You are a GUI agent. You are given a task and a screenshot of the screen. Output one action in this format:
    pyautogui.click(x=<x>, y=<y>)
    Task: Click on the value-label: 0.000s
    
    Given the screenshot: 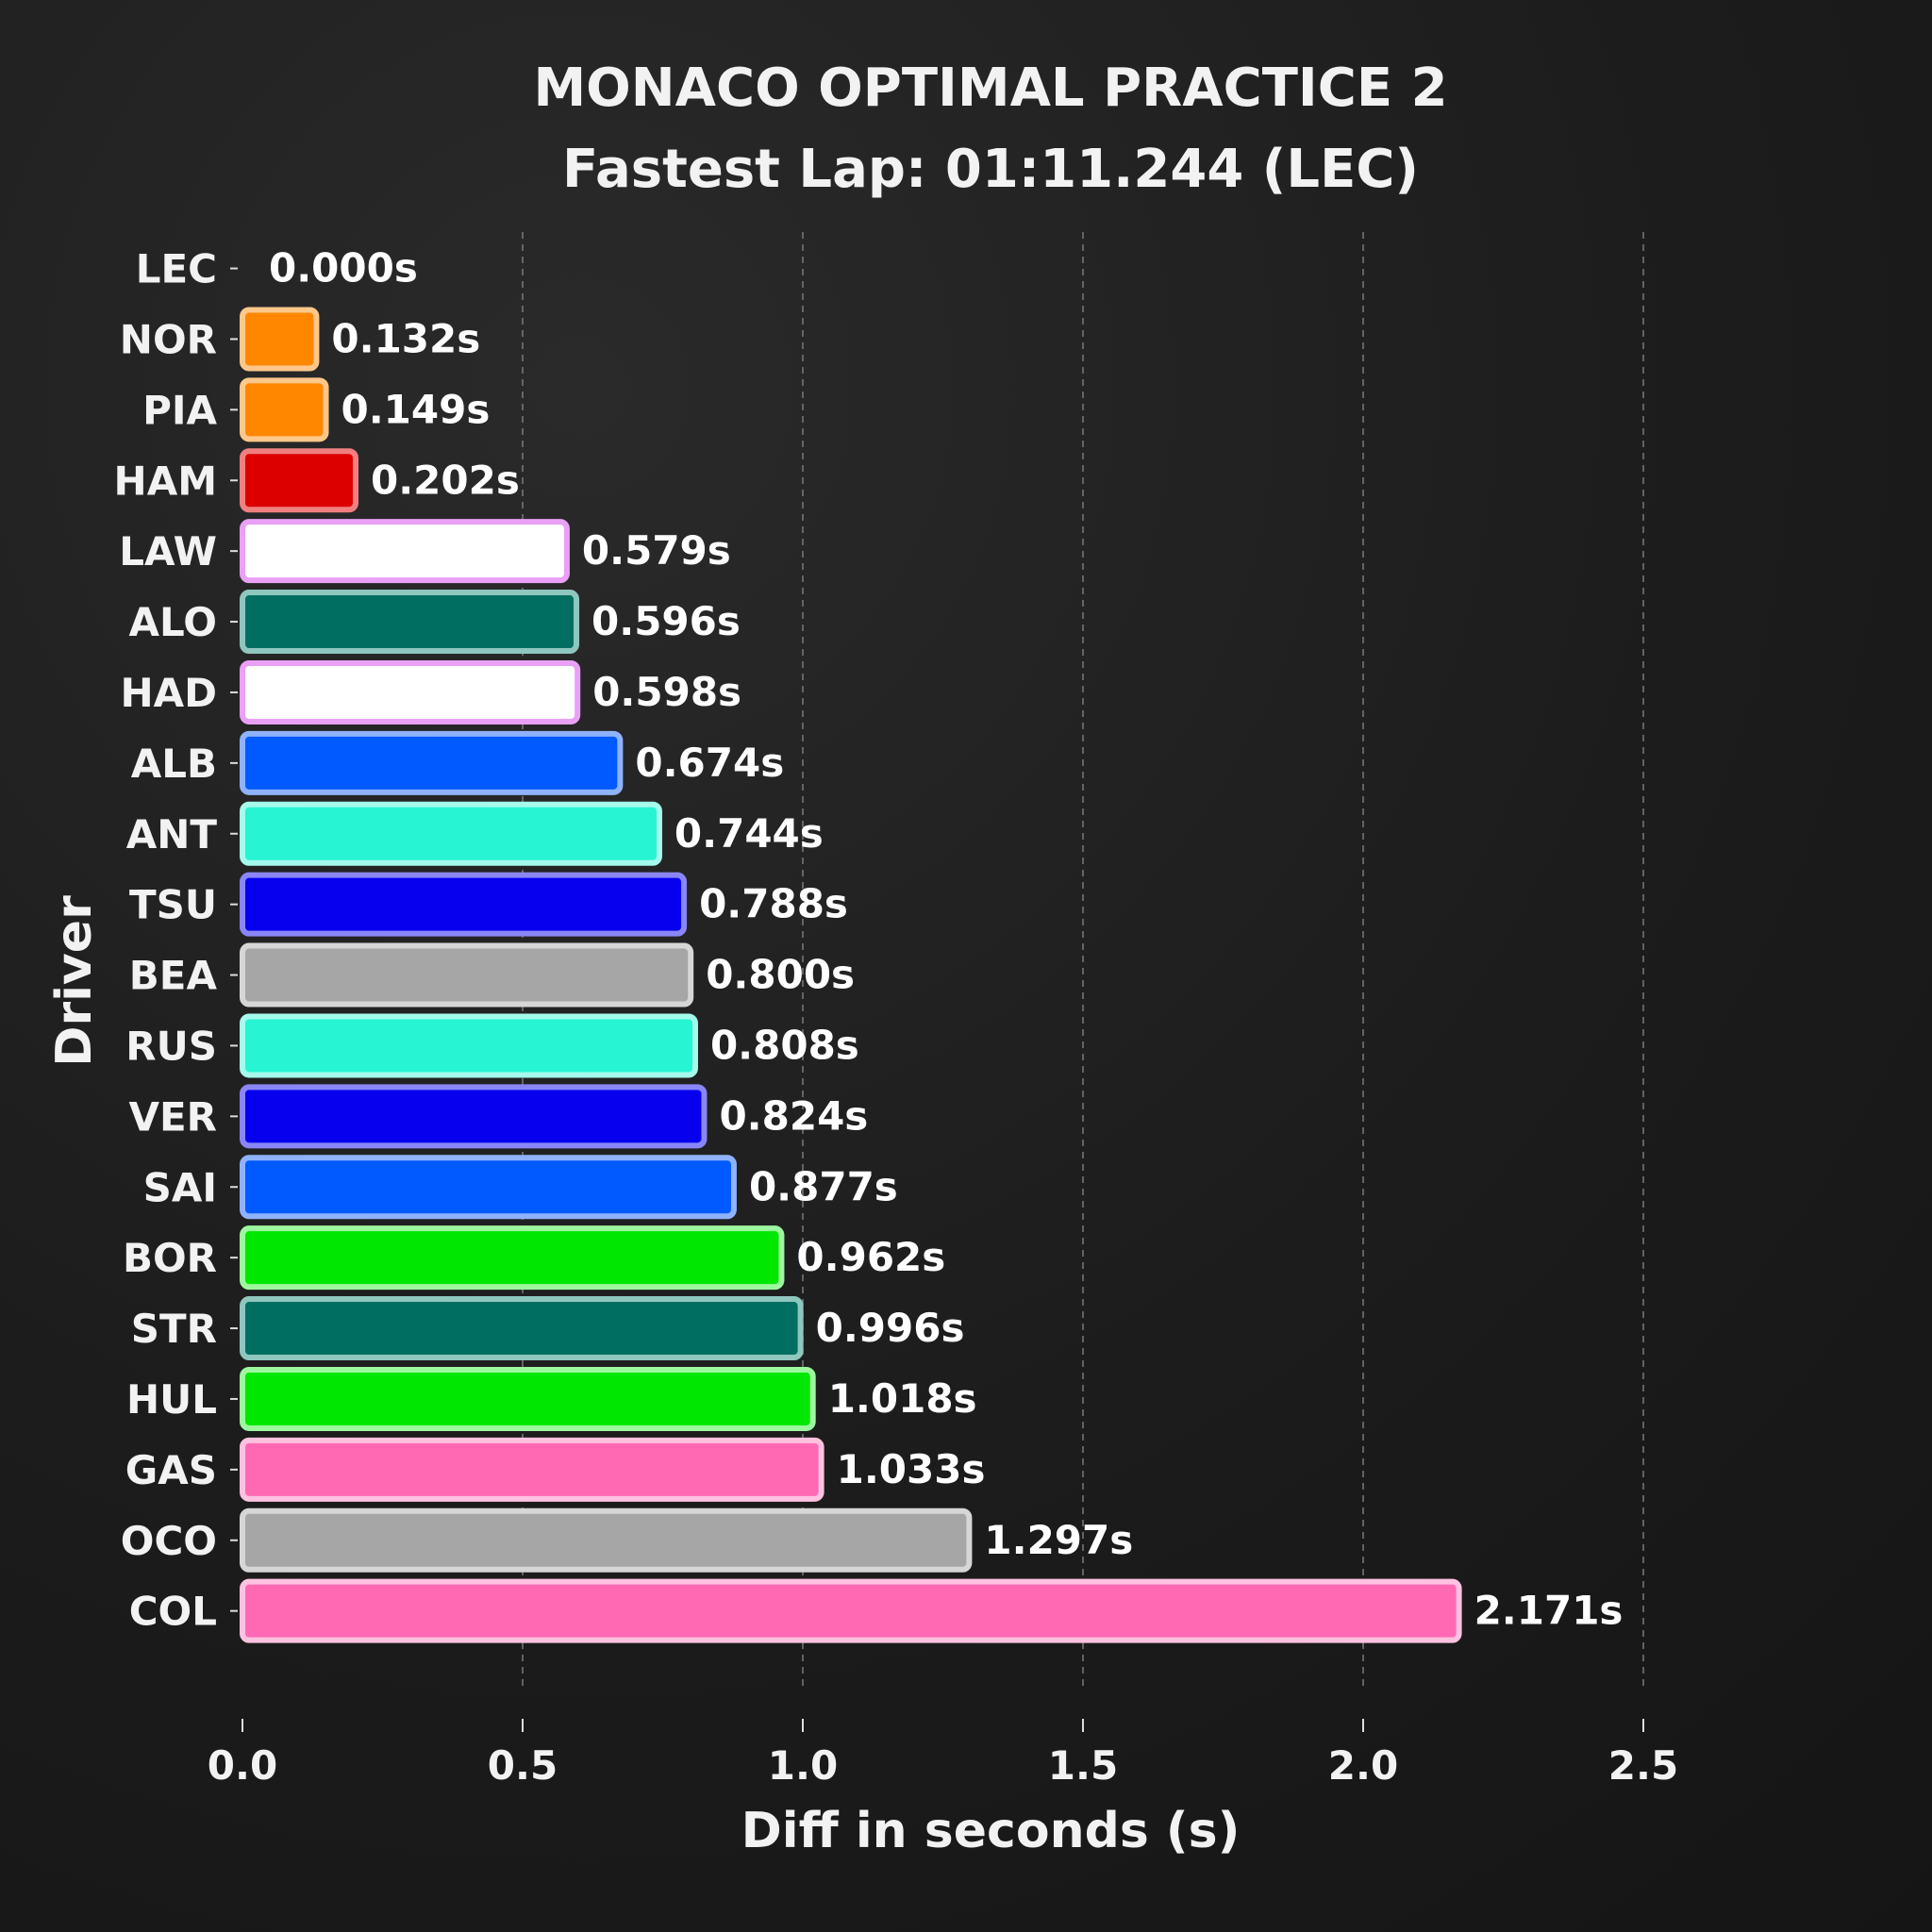 What is the action you would take?
    pyautogui.click(x=344, y=268)
    